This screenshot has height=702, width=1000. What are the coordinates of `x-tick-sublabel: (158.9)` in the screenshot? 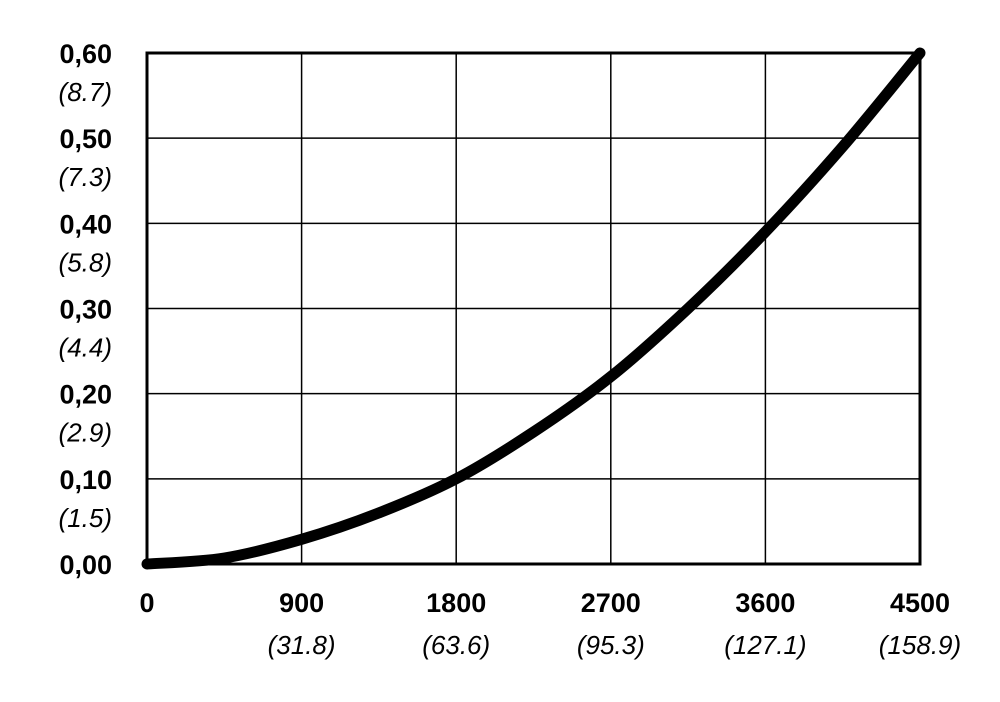 It's located at (920, 645).